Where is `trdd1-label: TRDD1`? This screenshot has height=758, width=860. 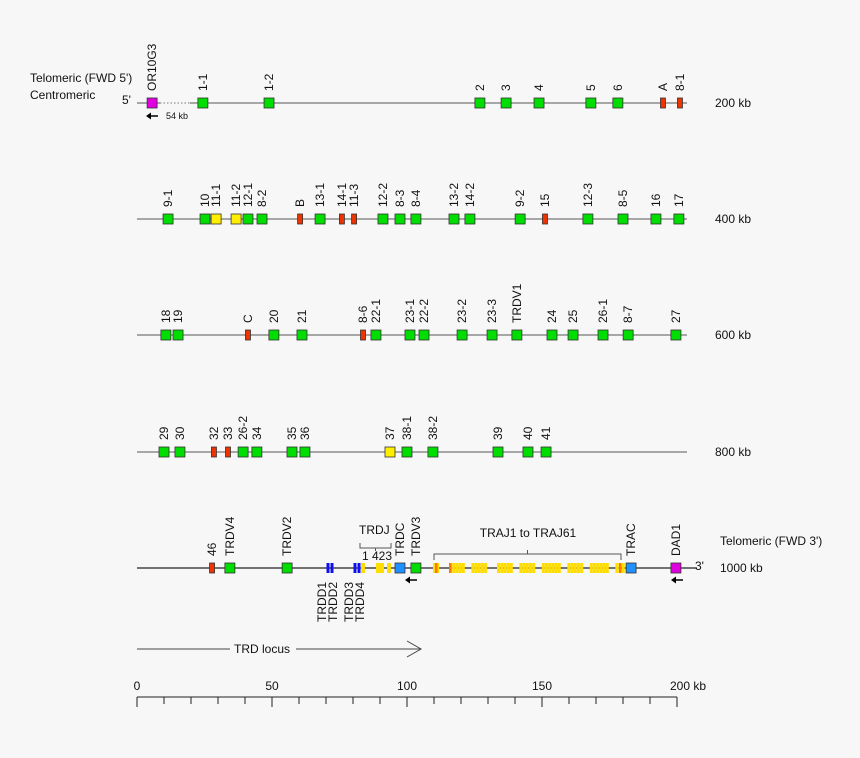
trdd1-label: TRDD1 is located at coordinates (322, 602).